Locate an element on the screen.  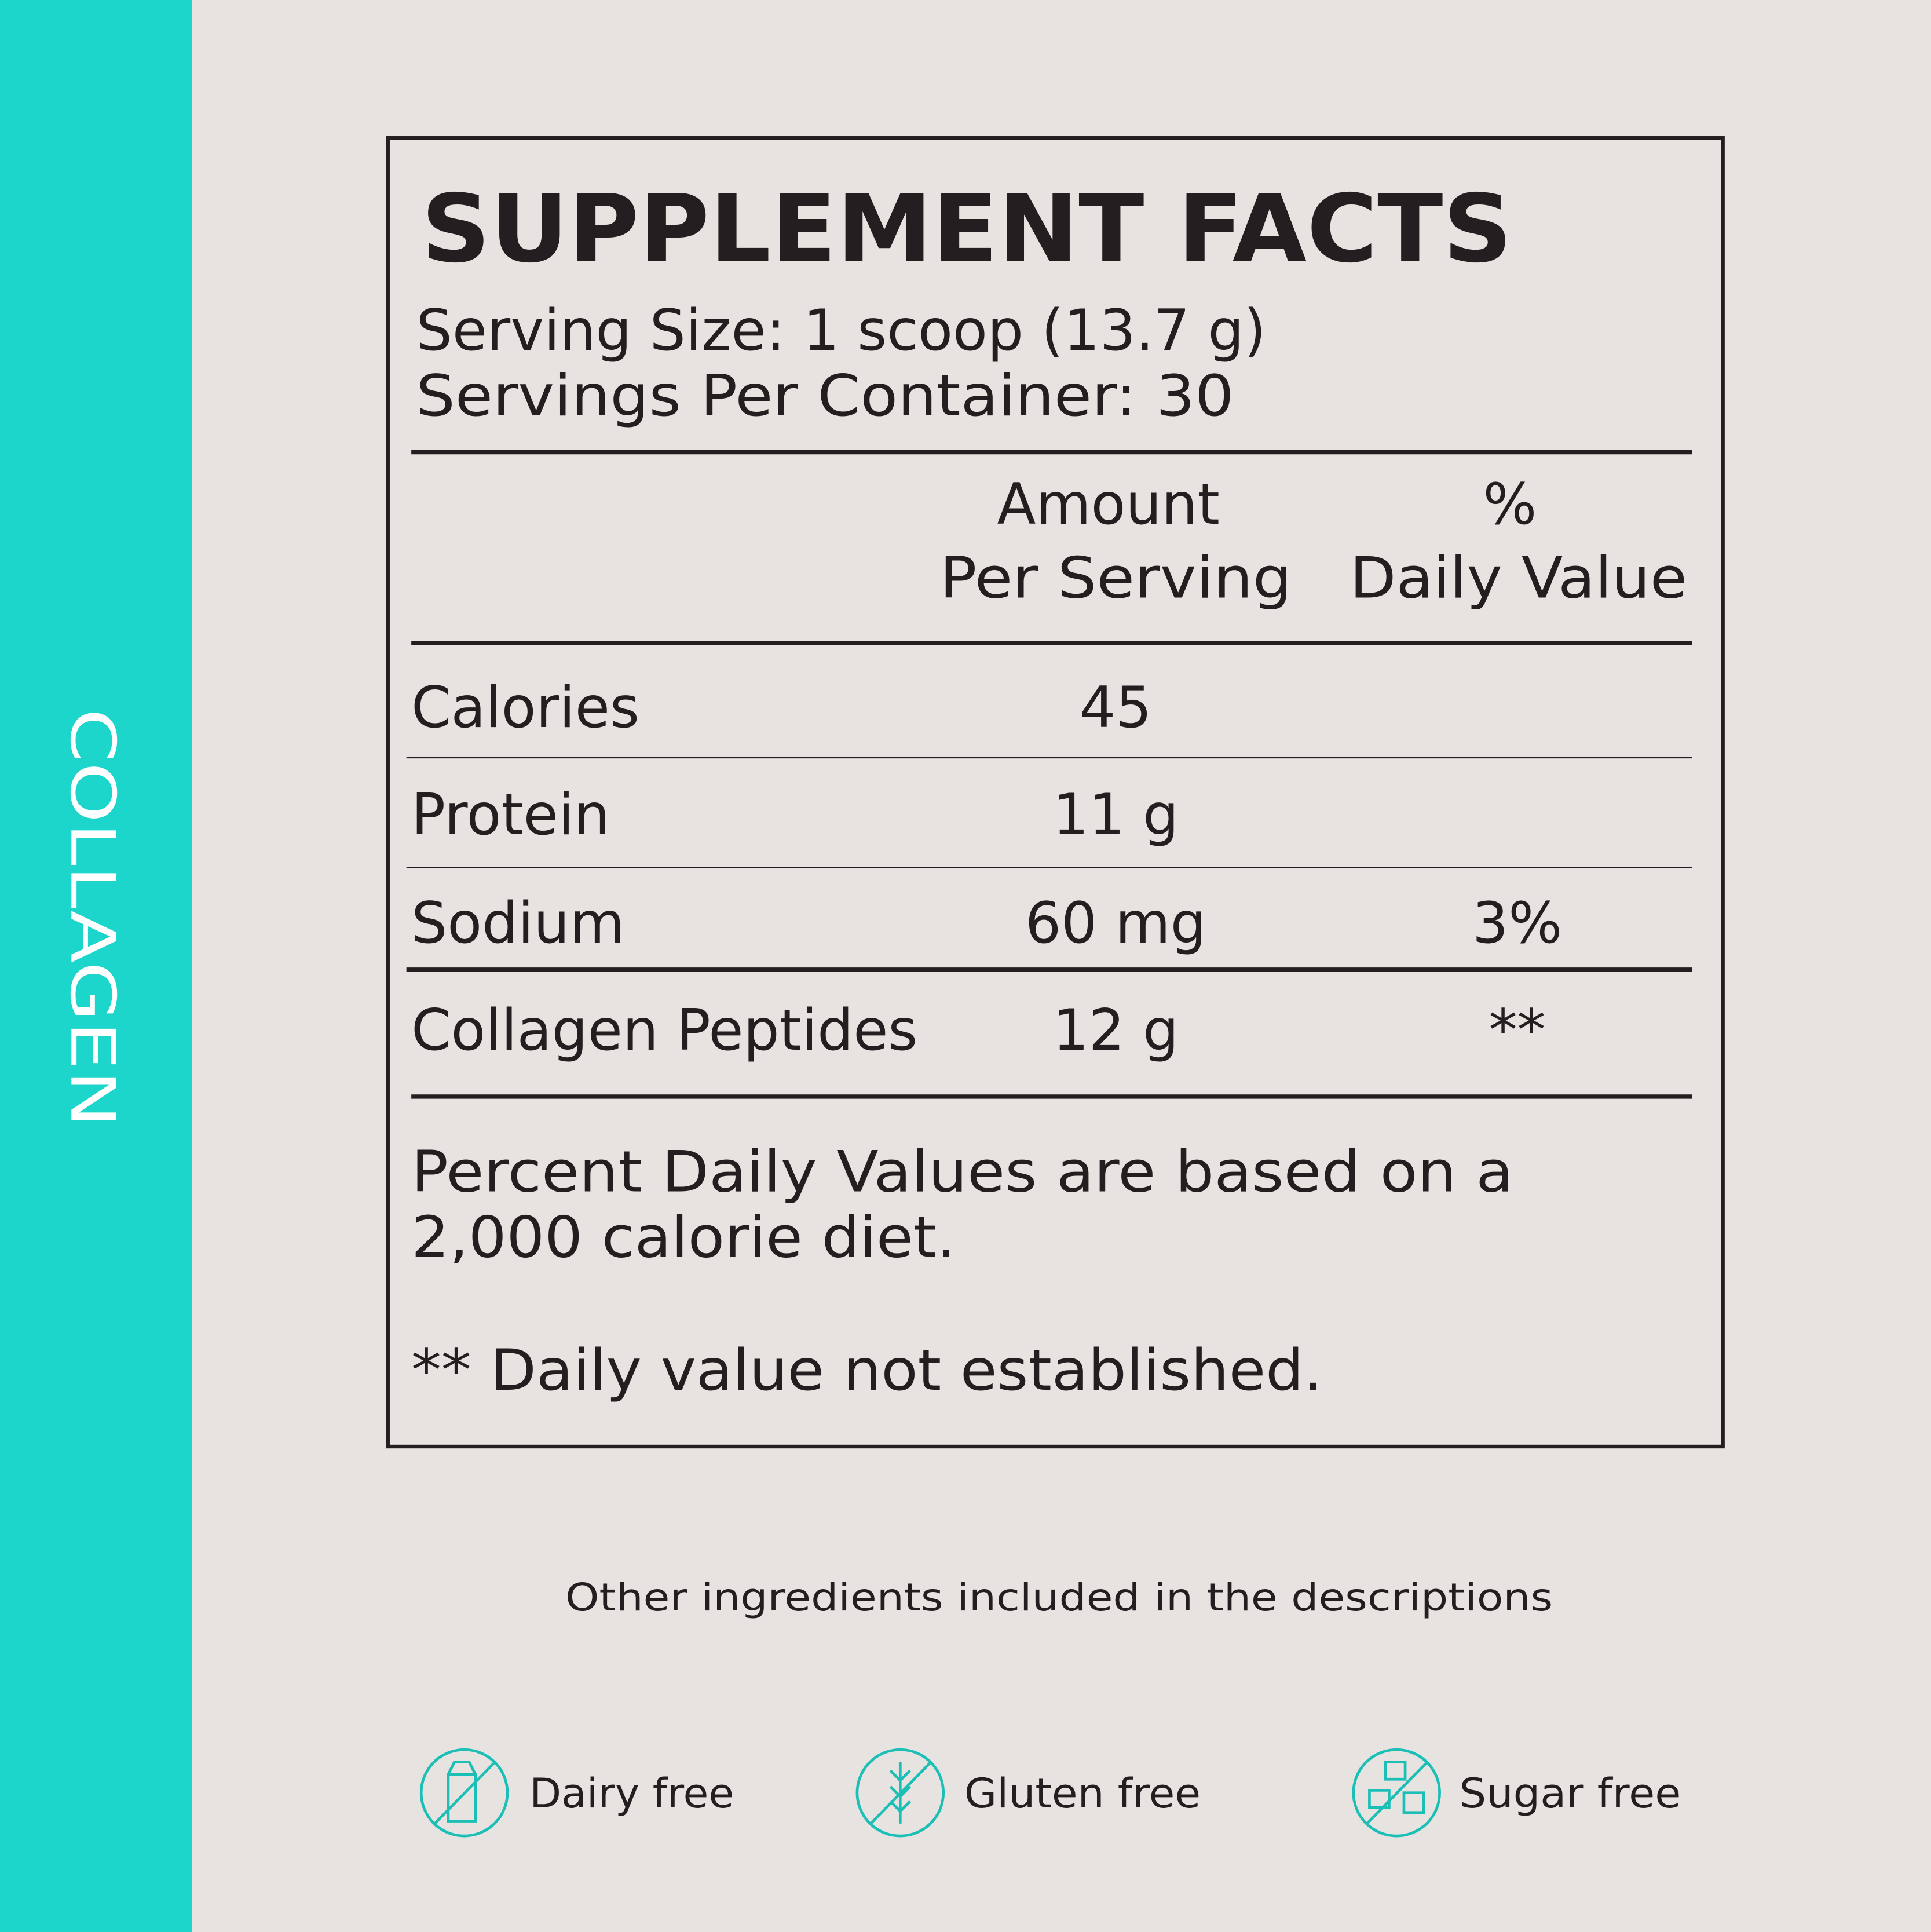
badge-label: Gluten free is located at coordinates (1083, 1794).